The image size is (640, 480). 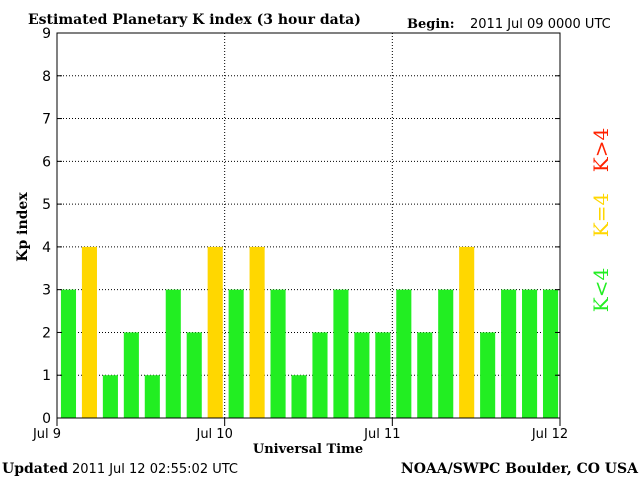 I want to click on updated-label: Updated, so click(x=35, y=469).